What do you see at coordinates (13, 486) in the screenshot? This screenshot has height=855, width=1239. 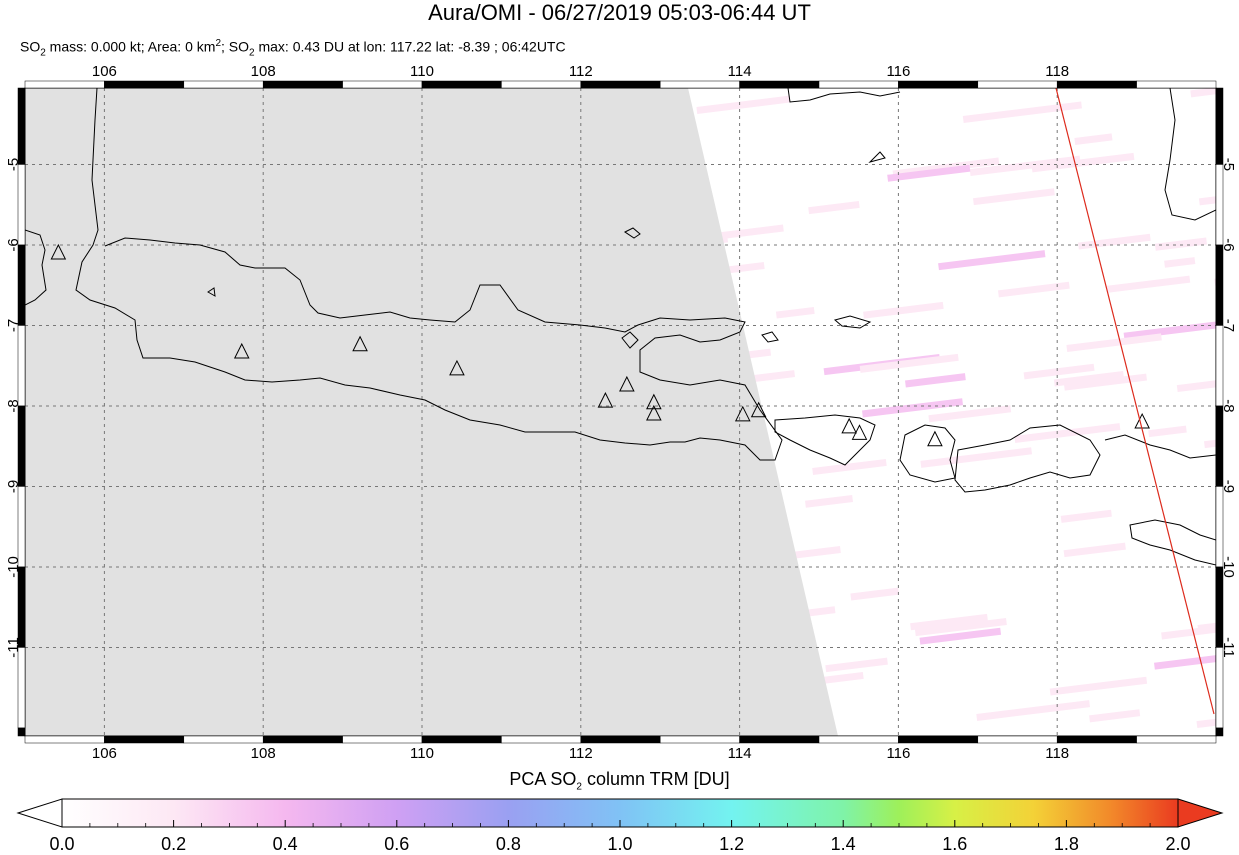 I see `lat-tick-label-left: -9` at bounding box center [13, 486].